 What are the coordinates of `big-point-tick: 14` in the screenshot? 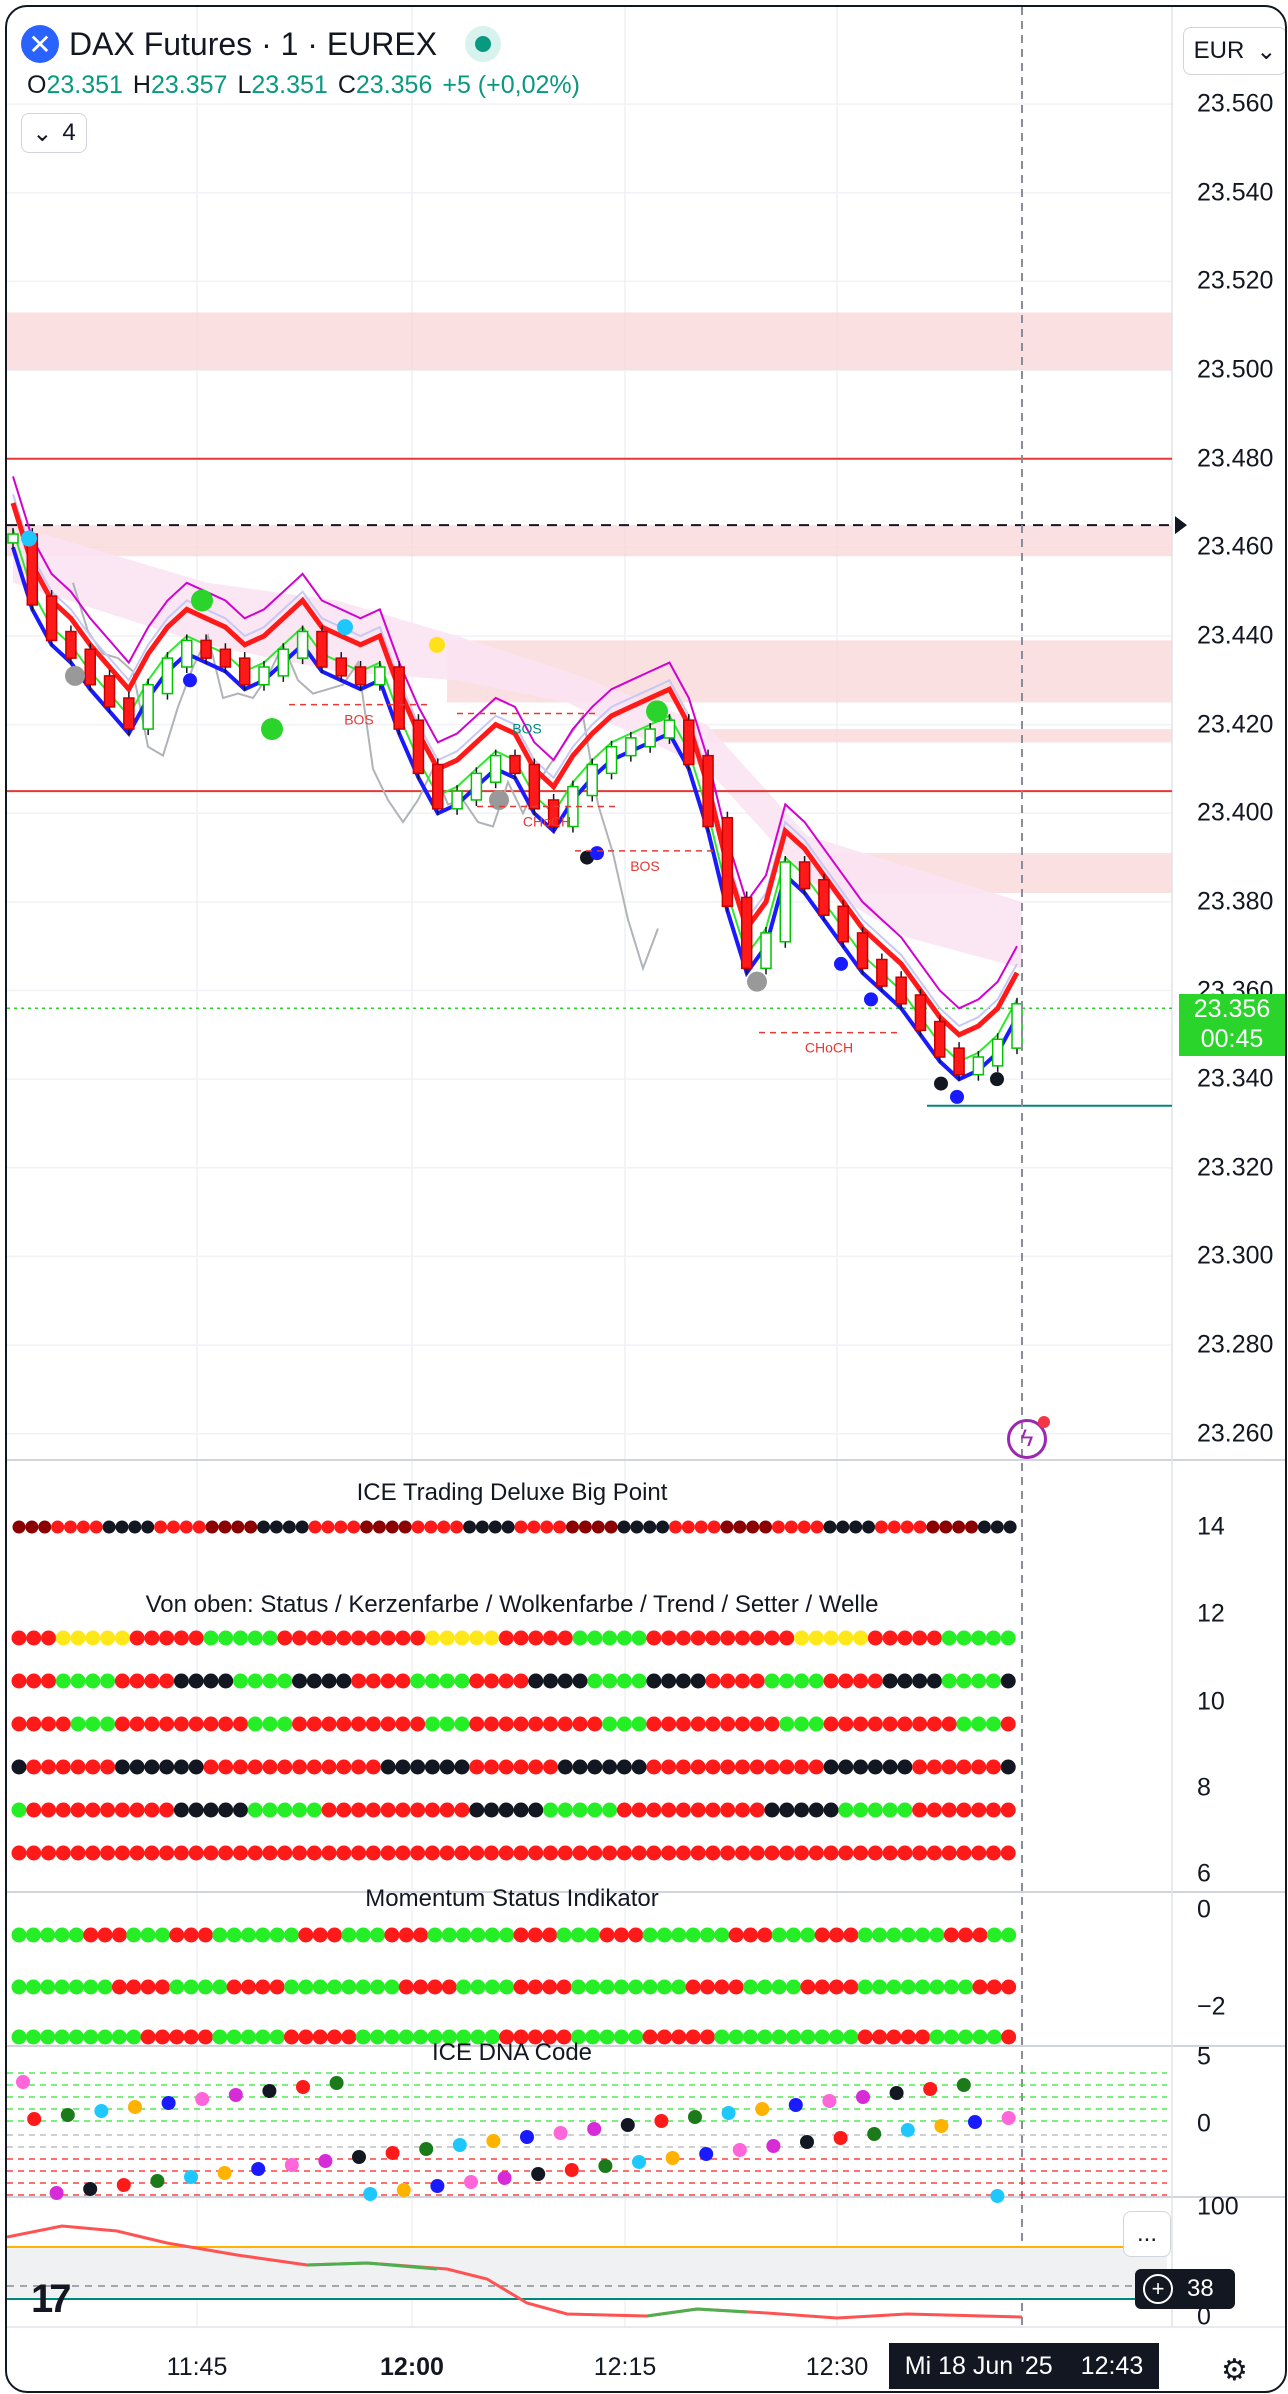 It's located at (1211, 1526).